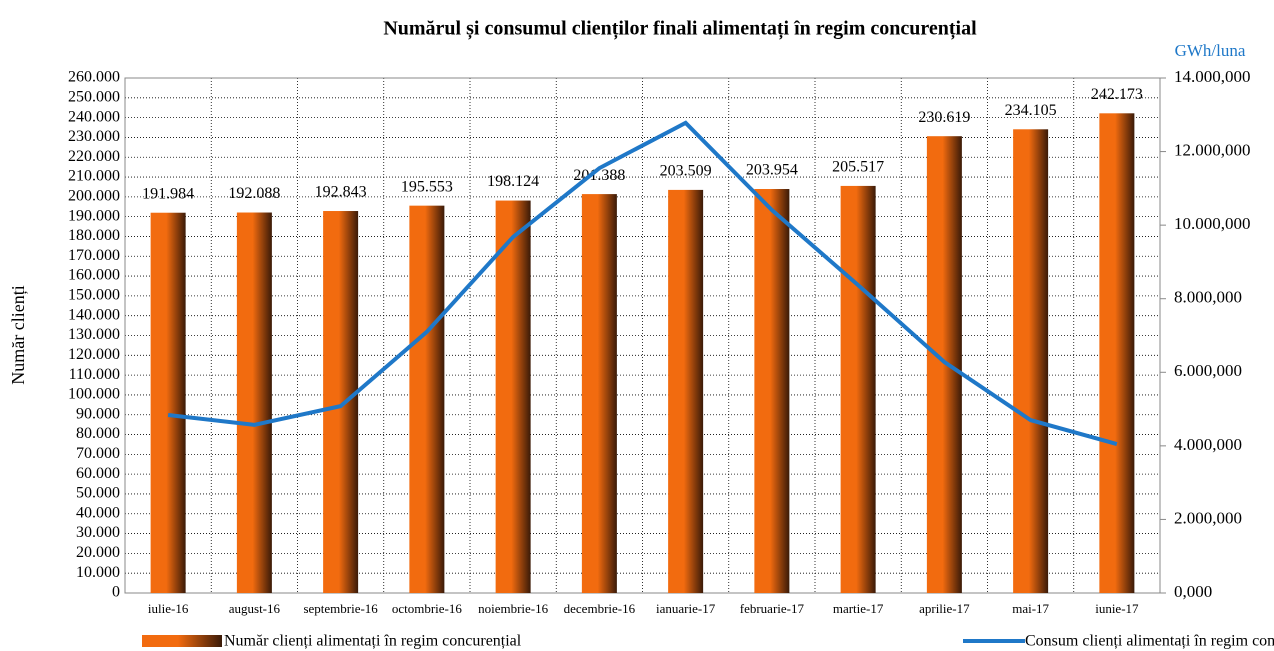  What do you see at coordinates (1212, 223) in the screenshot?
I see `y2-tick-label: 10.000,000` at bounding box center [1212, 223].